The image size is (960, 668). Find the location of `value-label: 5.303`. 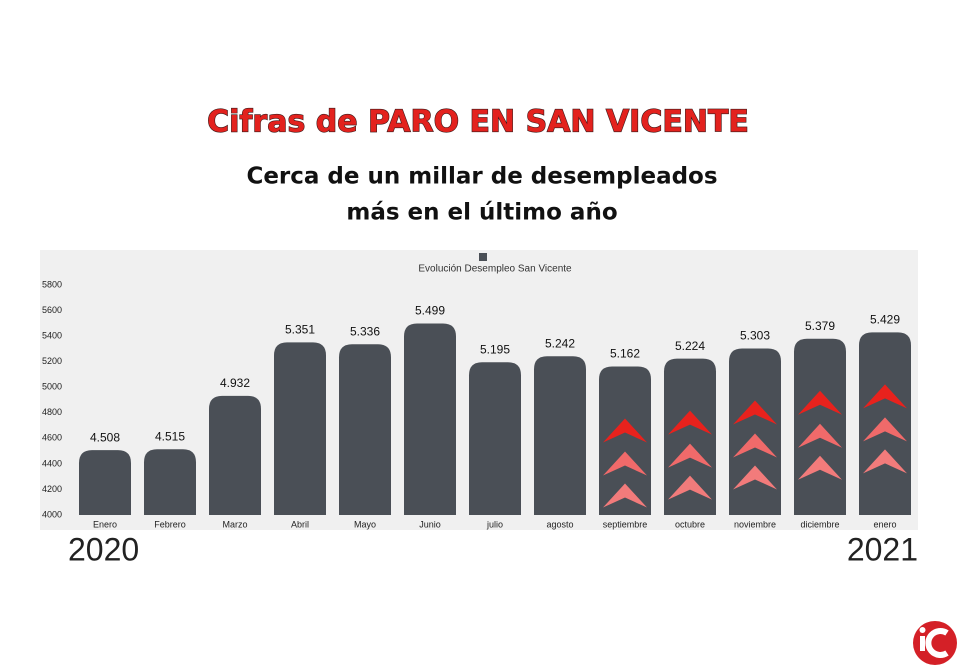

value-label: 5.303 is located at coordinates (755, 336).